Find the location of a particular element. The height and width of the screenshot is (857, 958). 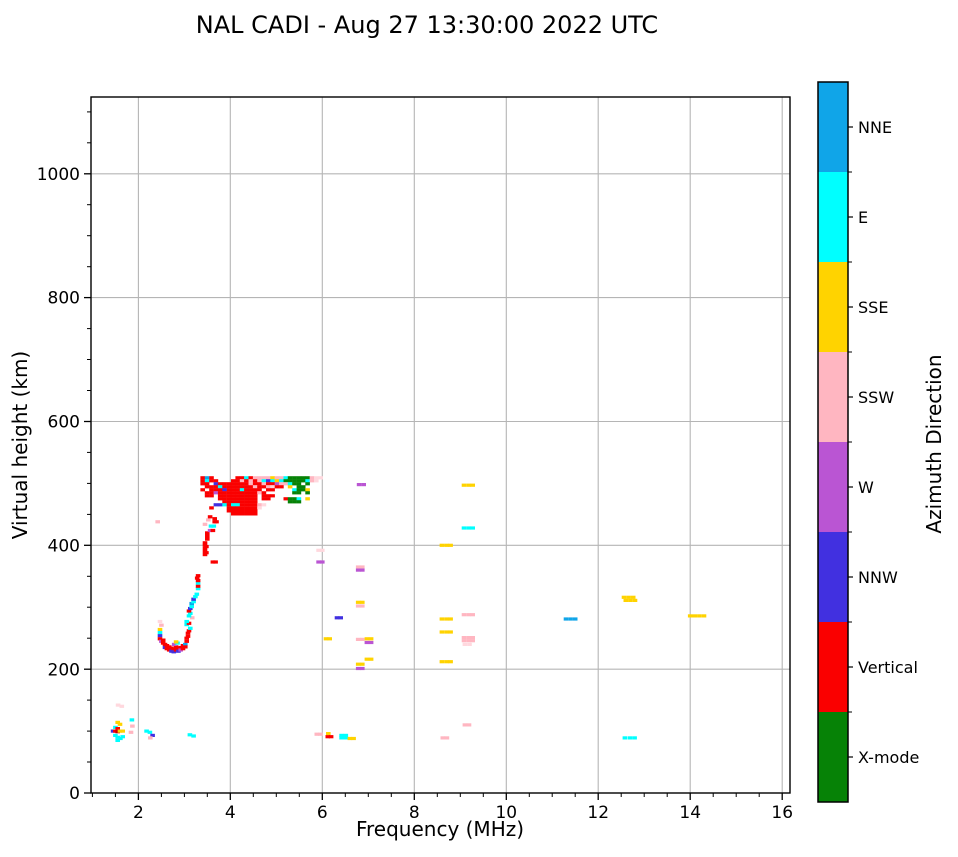

svg-text: 6 is located at coordinates (322, 813).